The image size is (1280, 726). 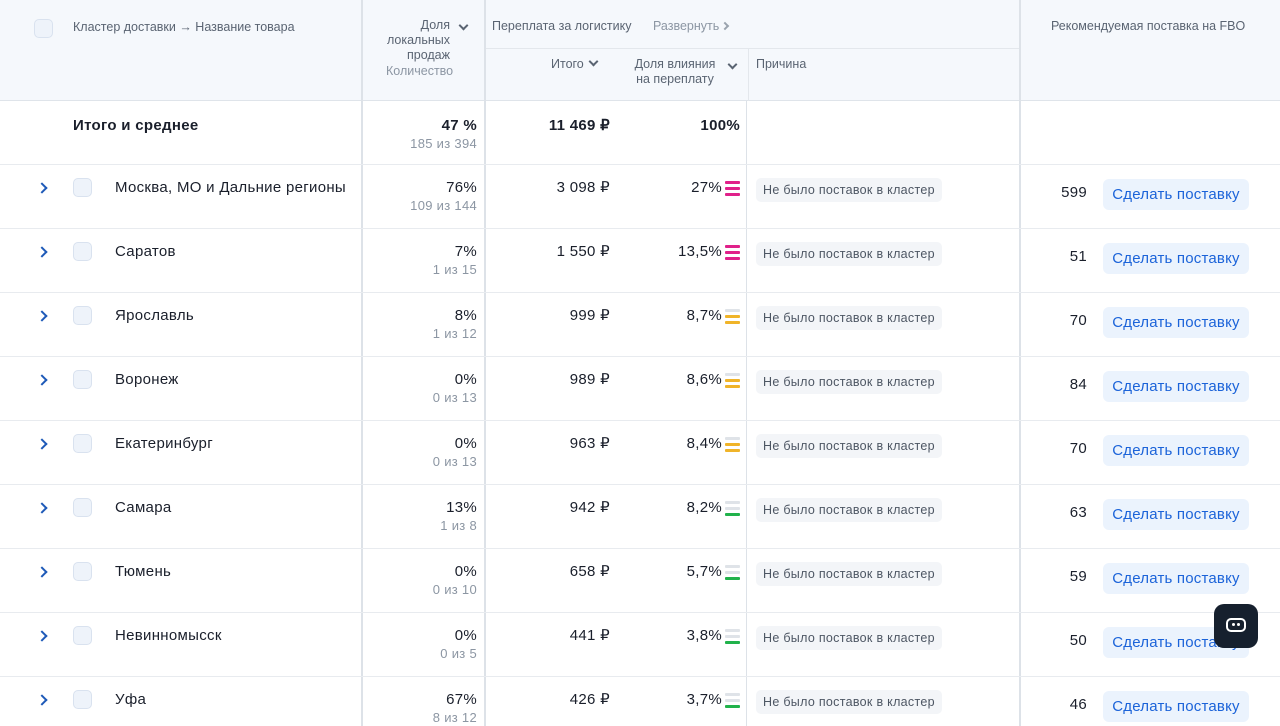 What do you see at coordinates (732, 64) in the screenshot?
I see `chevron-down-icon` at bounding box center [732, 64].